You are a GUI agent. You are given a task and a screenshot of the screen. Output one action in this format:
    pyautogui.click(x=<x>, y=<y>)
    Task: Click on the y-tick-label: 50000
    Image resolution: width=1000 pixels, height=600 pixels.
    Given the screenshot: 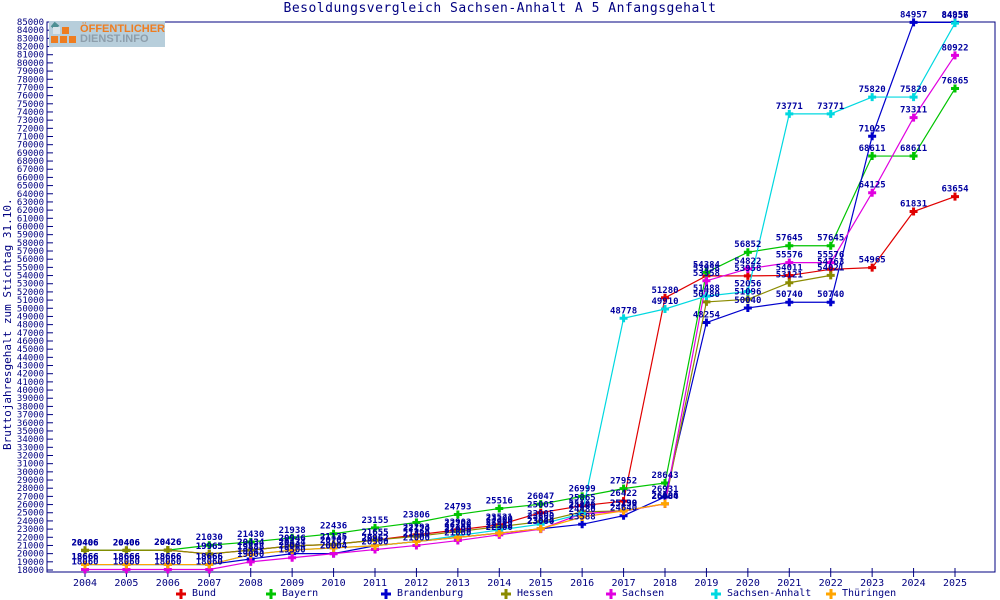 What is the action you would take?
    pyautogui.click(x=30, y=309)
    